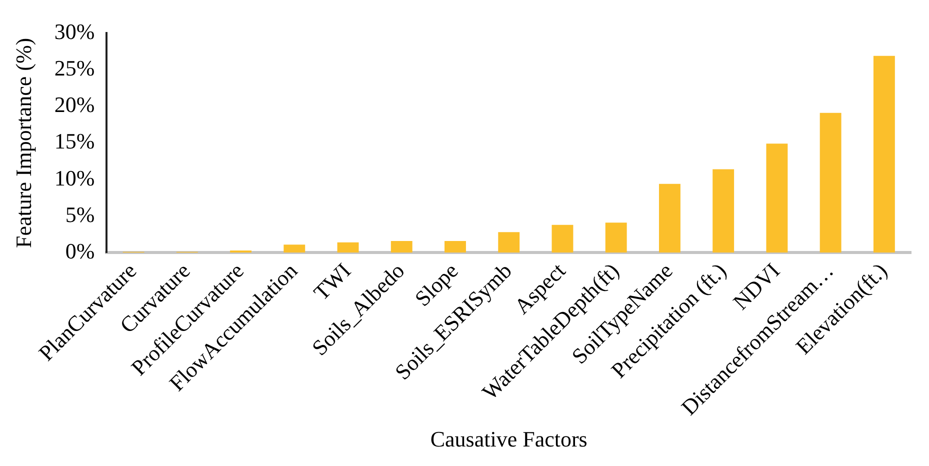 The height and width of the screenshot is (466, 929). Describe the element at coordinates (80, 214) in the screenshot. I see `y-tick-label: 5%` at that location.